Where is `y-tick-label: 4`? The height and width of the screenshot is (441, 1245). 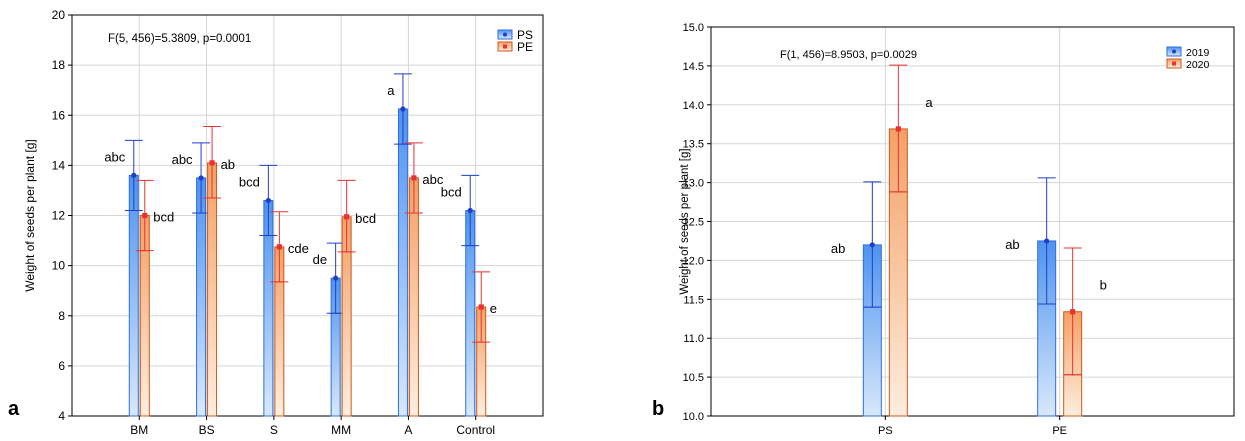 y-tick-label: 4 is located at coordinates (61, 416).